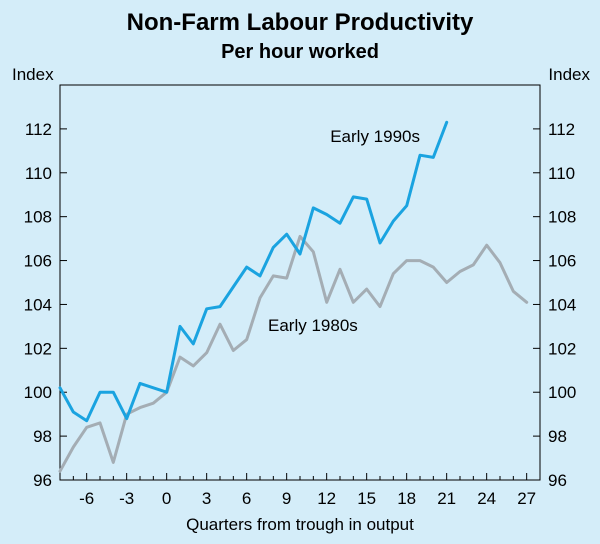 Image resolution: width=600 pixels, height=544 pixels. I want to click on y-tick-label-right: 108, so click(562, 217).